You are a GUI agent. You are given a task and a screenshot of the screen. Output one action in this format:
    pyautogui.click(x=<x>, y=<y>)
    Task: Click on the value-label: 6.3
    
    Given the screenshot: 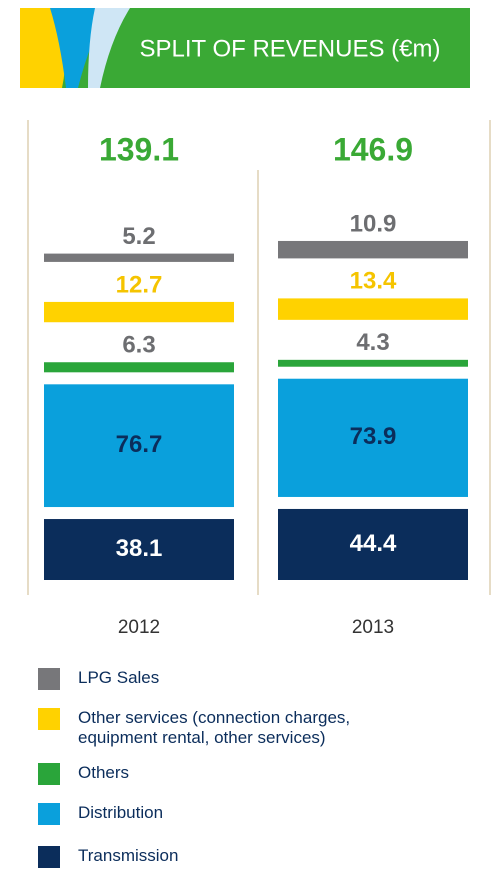 What is the action you would take?
    pyautogui.click(x=138, y=345)
    